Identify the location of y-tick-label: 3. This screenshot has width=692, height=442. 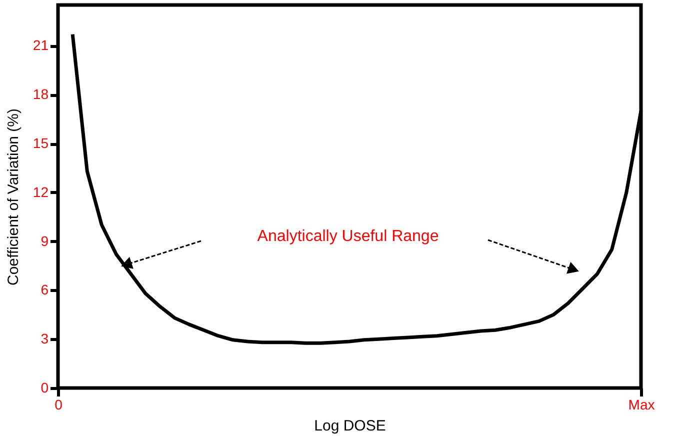
(44, 338).